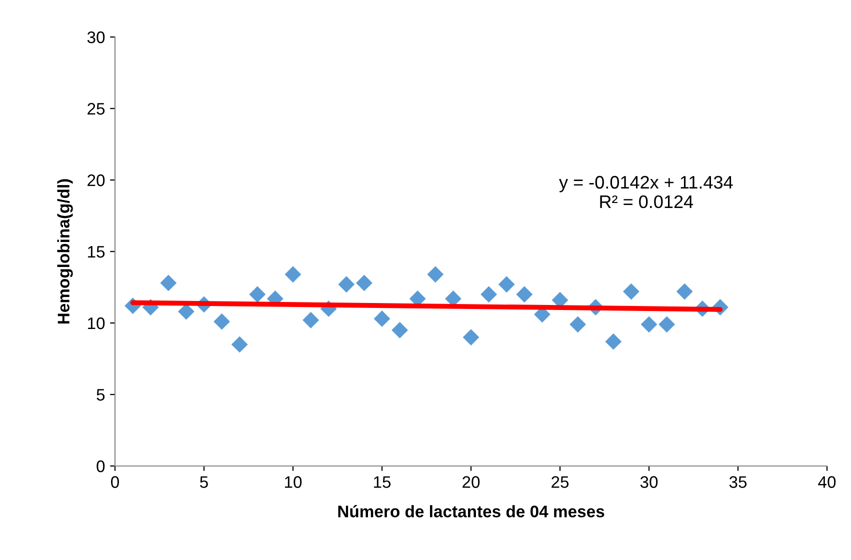  Describe the element at coordinates (649, 482) in the screenshot. I see `x-tick-label: 30` at that location.